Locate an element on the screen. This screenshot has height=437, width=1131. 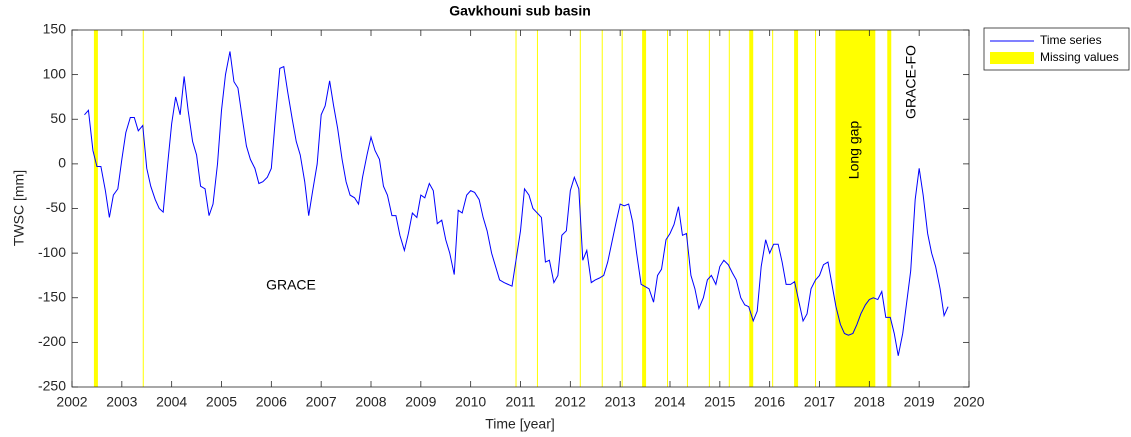
x-tick-label: 2019 is located at coordinates (919, 402).